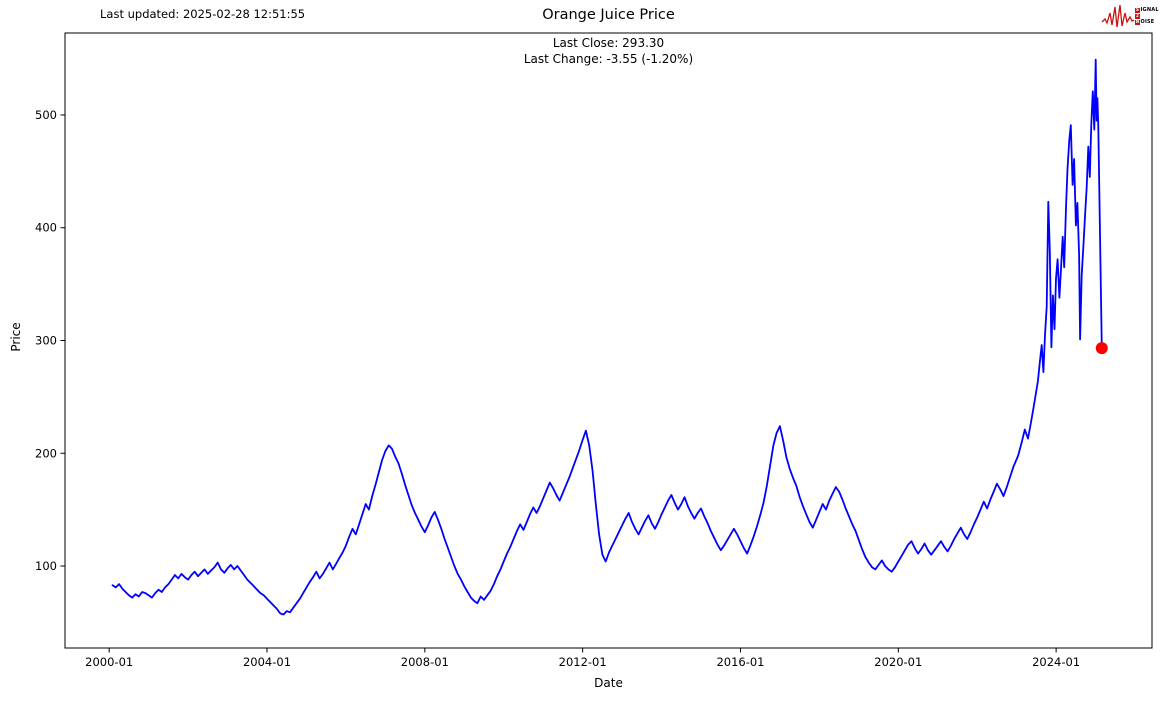 Image resolution: width=1160 pixels, height=701 pixels. What do you see at coordinates (1147, 22) in the screenshot?
I see `logo-word-noise: OISE` at bounding box center [1147, 22].